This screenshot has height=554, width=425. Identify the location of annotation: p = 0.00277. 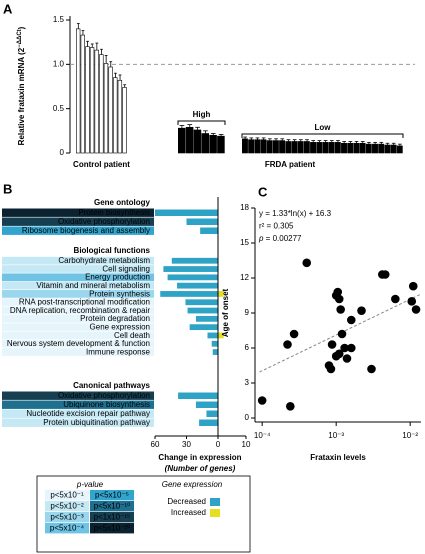
(280, 238).